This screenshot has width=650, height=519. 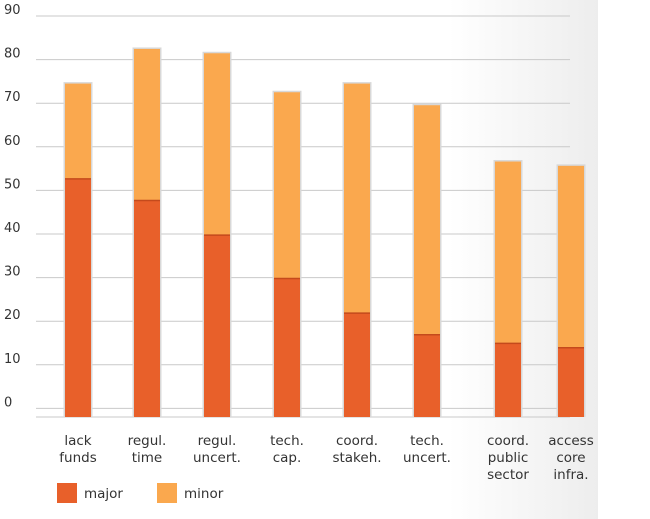 What do you see at coordinates (12, 184) in the screenshot?
I see `y-tick-label: 50` at bounding box center [12, 184].